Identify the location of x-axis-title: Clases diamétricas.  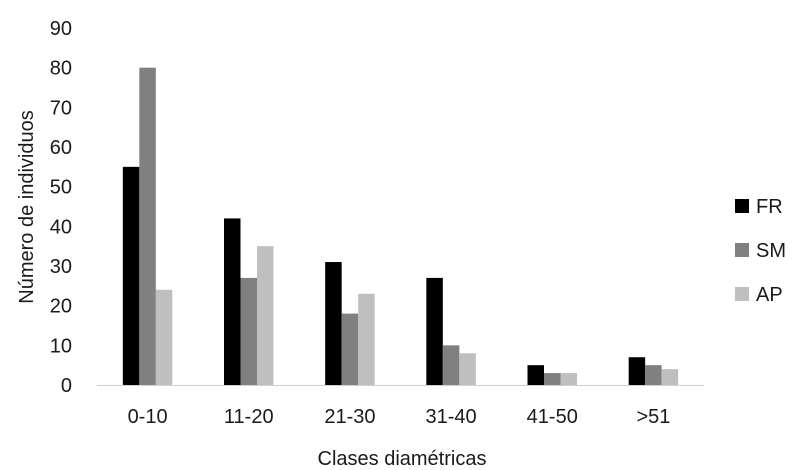
(402, 459).